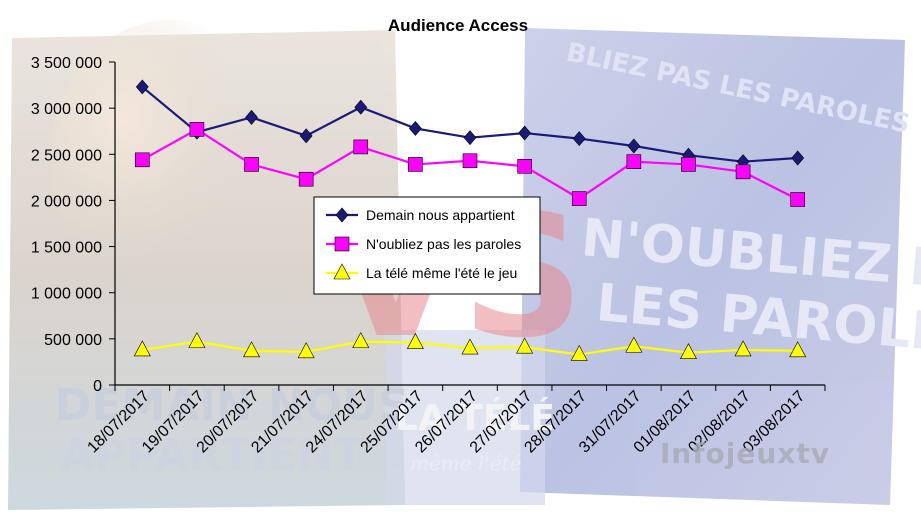 Image resolution: width=921 pixels, height=518 pixels. Describe the element at coordinates (66, 248) in the screenshot. I see `y-tick-label: 1 500 000` at that location.